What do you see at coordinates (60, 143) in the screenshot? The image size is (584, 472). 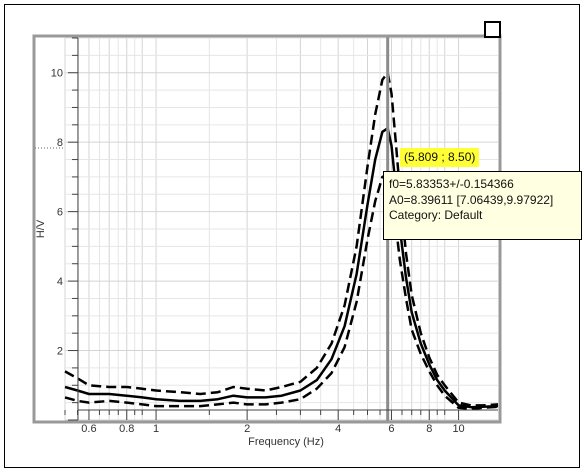 I see `y-tick-label: 8` at bounding box center [60, 143].